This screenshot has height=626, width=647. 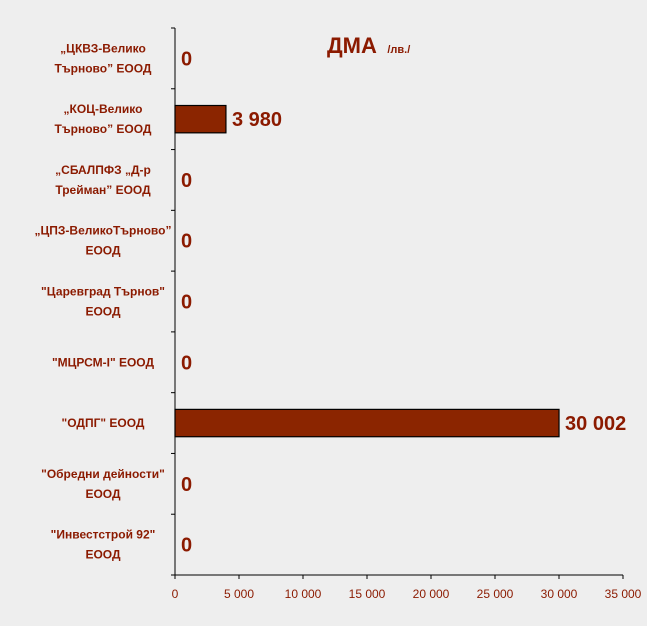 I want to click on category-label: "Инвестстрой 92" ЕООД, so click(x=103, y=545).